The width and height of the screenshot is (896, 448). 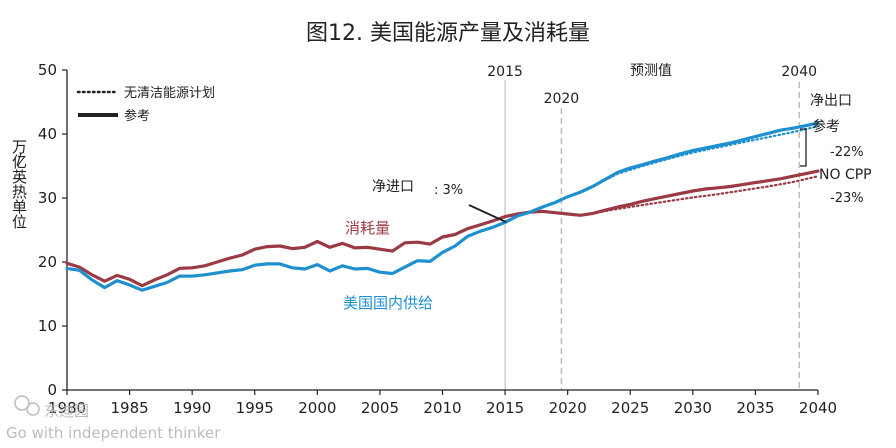 I want to click on x-tick-label: 2025, so click(x=630, y=408).